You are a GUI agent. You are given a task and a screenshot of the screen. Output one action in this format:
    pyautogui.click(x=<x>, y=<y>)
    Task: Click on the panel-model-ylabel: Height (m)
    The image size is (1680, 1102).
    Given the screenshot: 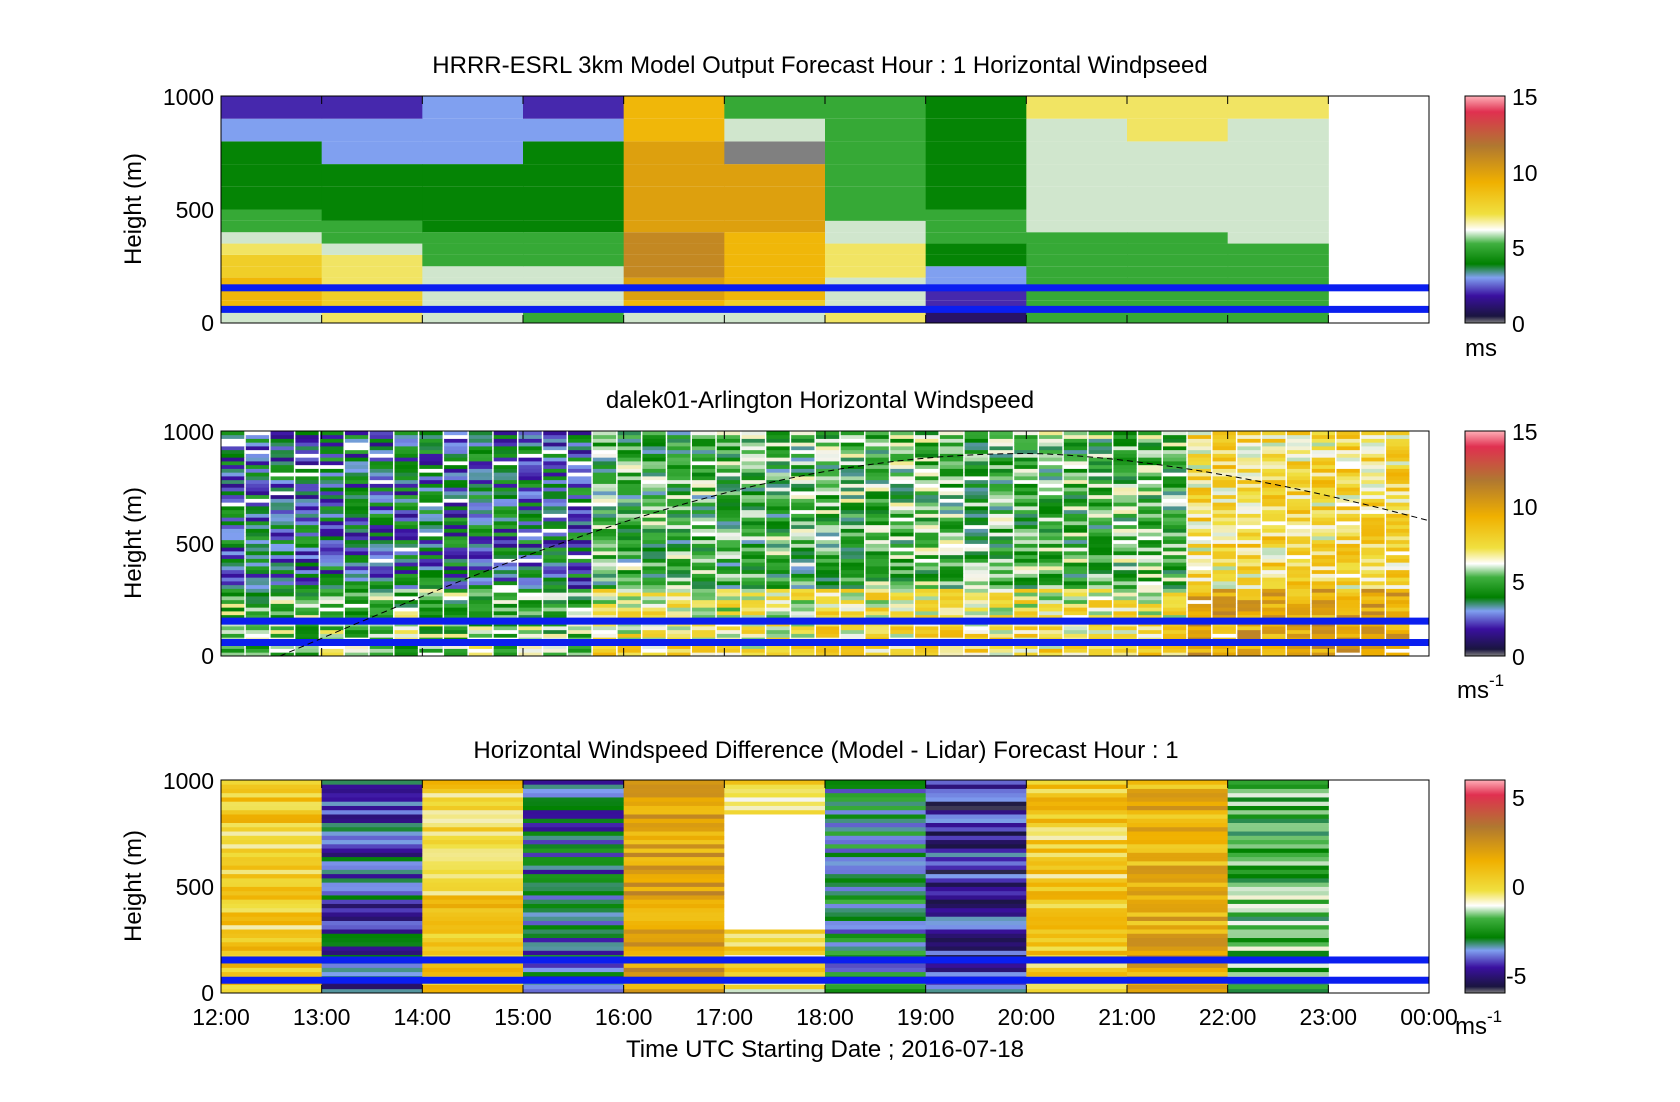 What is the action you would take?
    pyautogui.click(x=133, y=209)
    